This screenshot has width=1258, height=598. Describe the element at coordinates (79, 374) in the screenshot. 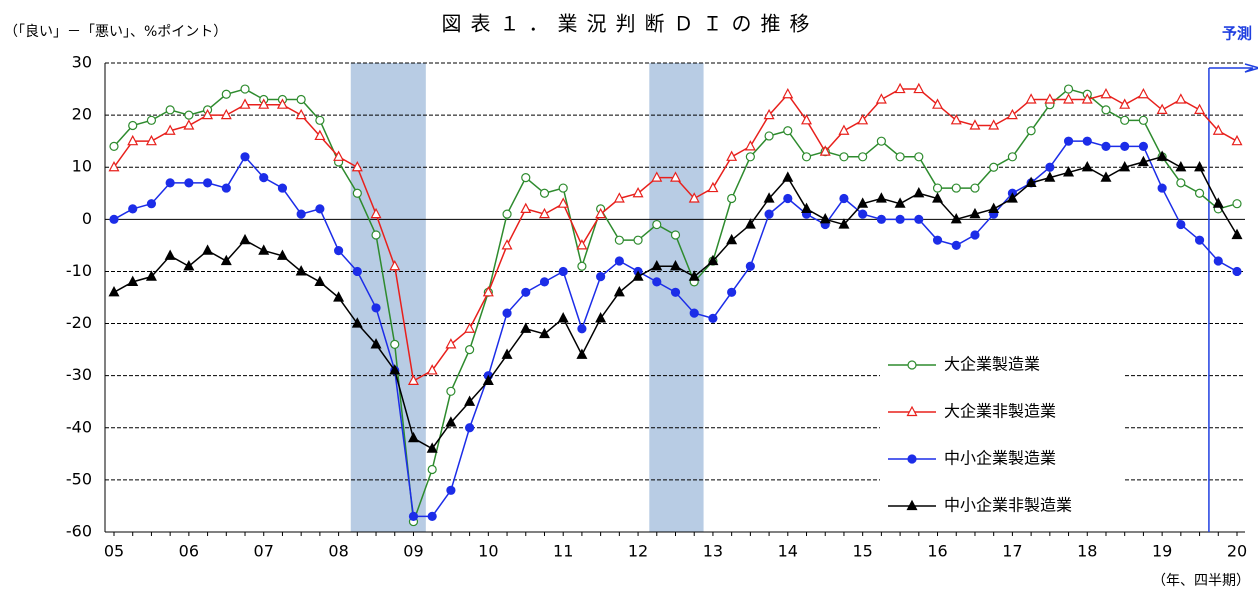

I see `y-tick-label: -30` at that location.